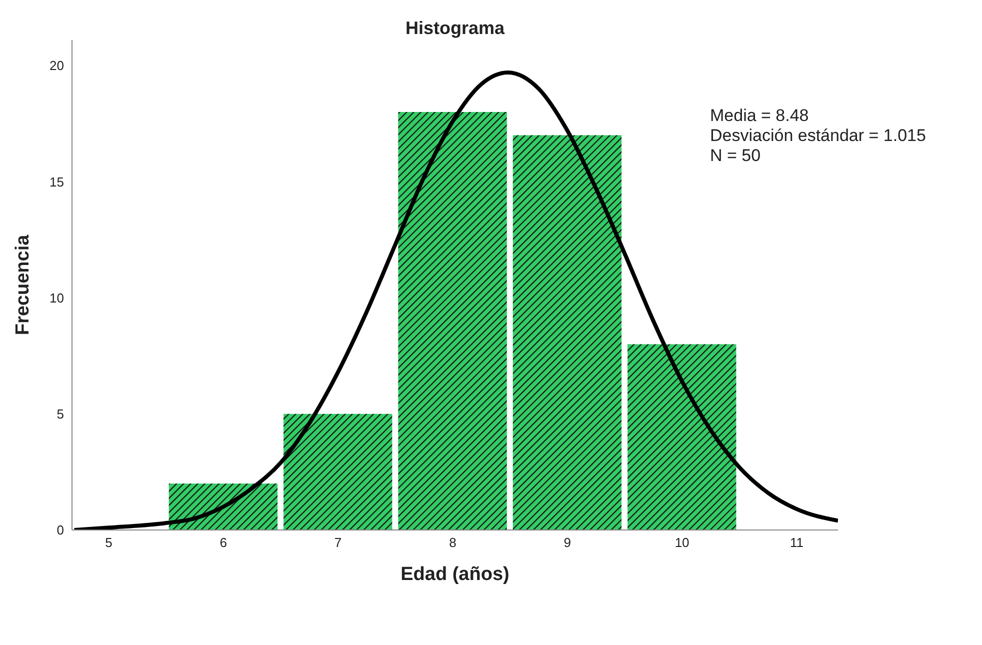 Image resolution: width=982 pixels, height=645 pixels. What do you see at coordinates (682, 542) in the screenshot?
I see `x-tick-label: 10` at bounding box center [682, 542].